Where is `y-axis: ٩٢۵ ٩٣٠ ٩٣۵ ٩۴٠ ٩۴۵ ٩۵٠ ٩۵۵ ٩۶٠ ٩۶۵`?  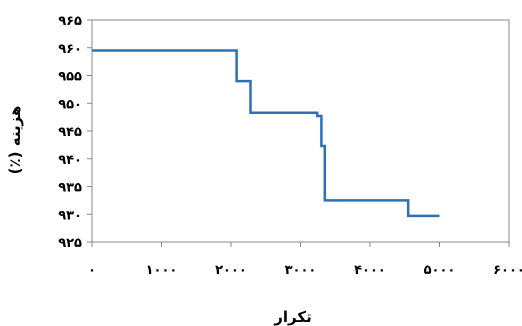 y-axis: ٩٢۵ ٩٣٠ ٩٣۵ ٩۴٠ ٩۴۵ ٩۵٠ ٩۵۵ ٩۶٠ ٩۶۵ is located at coordinates (75, 132).